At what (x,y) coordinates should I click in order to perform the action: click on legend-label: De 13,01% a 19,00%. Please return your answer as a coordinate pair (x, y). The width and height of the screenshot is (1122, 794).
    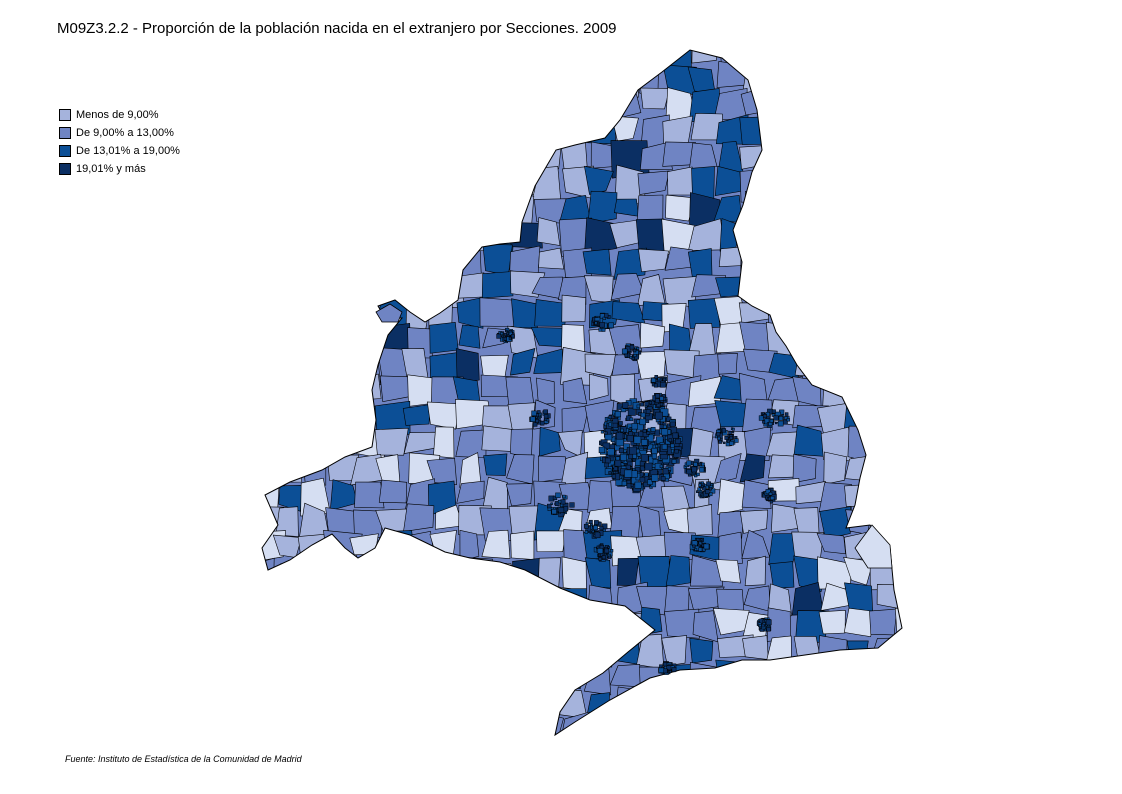
    Looking at the image, I should click on (128, 151).